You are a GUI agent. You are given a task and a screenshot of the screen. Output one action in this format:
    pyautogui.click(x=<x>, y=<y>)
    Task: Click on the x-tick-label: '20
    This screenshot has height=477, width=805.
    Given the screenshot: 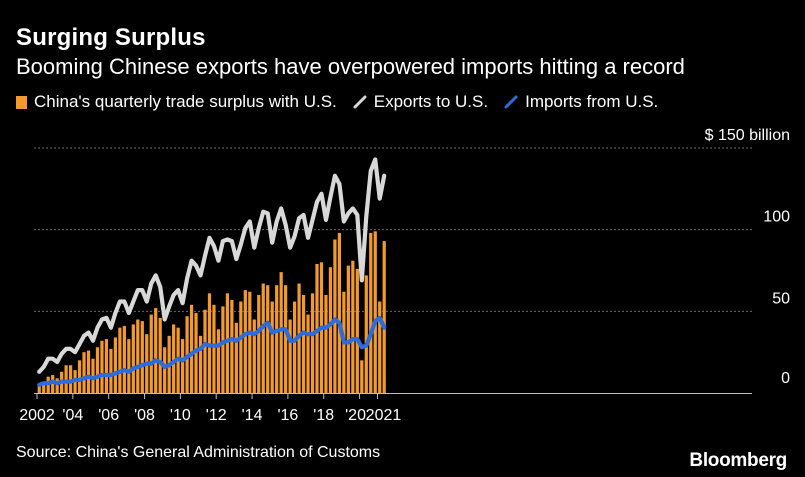 What is the action you would take?
    pyautogui.click(x=355, y=415)
    